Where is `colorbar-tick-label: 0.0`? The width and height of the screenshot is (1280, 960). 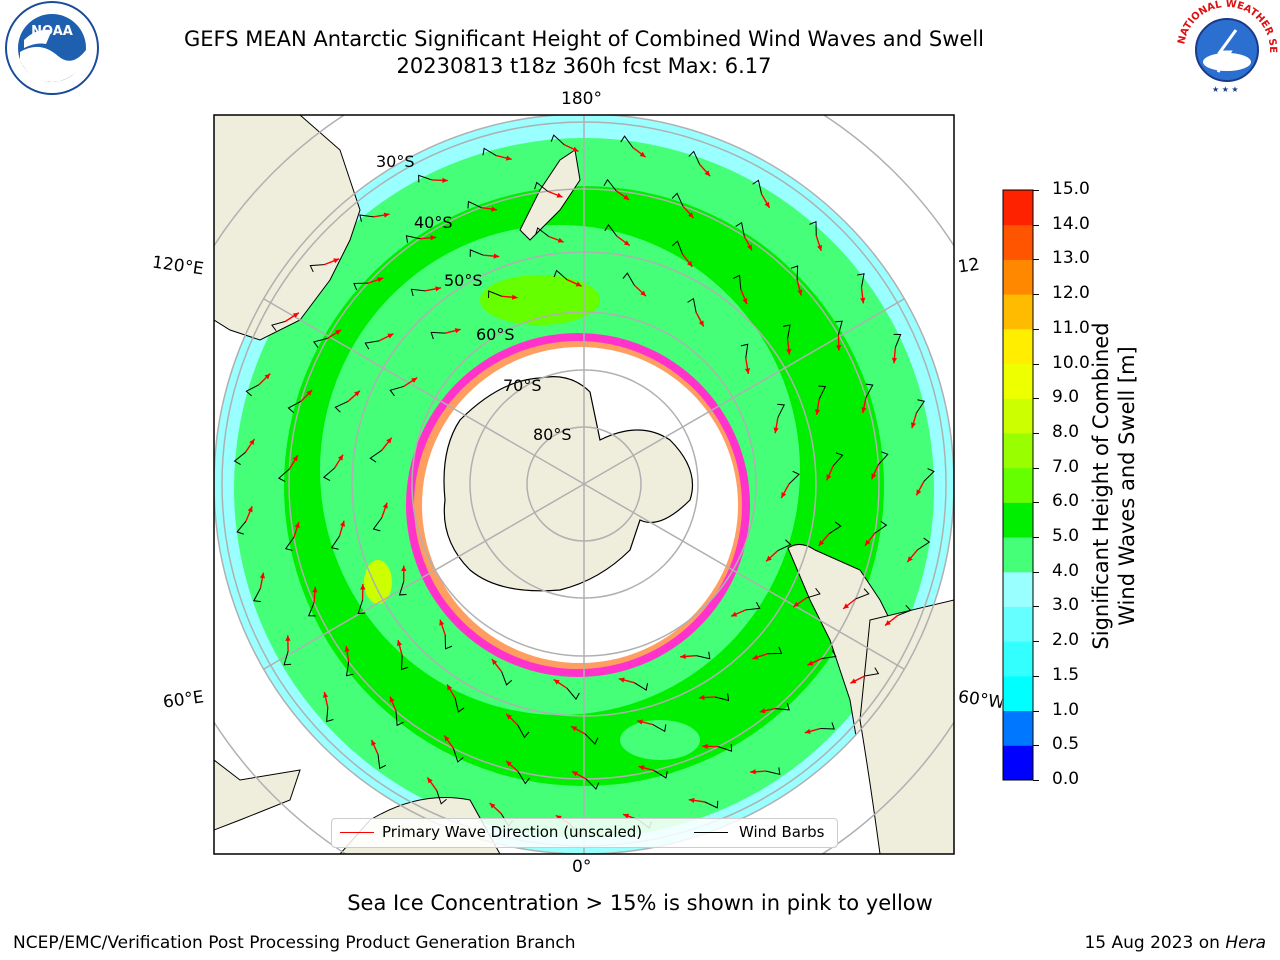 colorbar-tick-label: 0.0 is located at coordinates (1066, 779).